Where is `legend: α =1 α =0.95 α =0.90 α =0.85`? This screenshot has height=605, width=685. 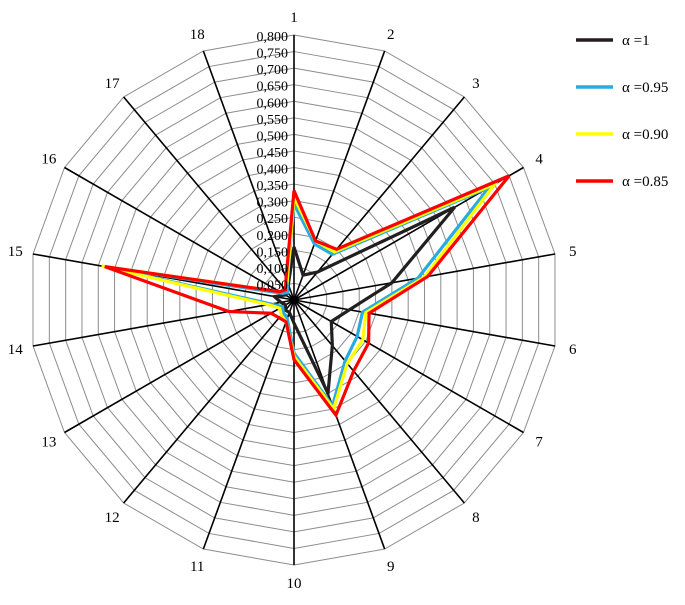
legend: α =1 α =0.95 α =0.90 α =0.85 is located at coordinates (622, 111).